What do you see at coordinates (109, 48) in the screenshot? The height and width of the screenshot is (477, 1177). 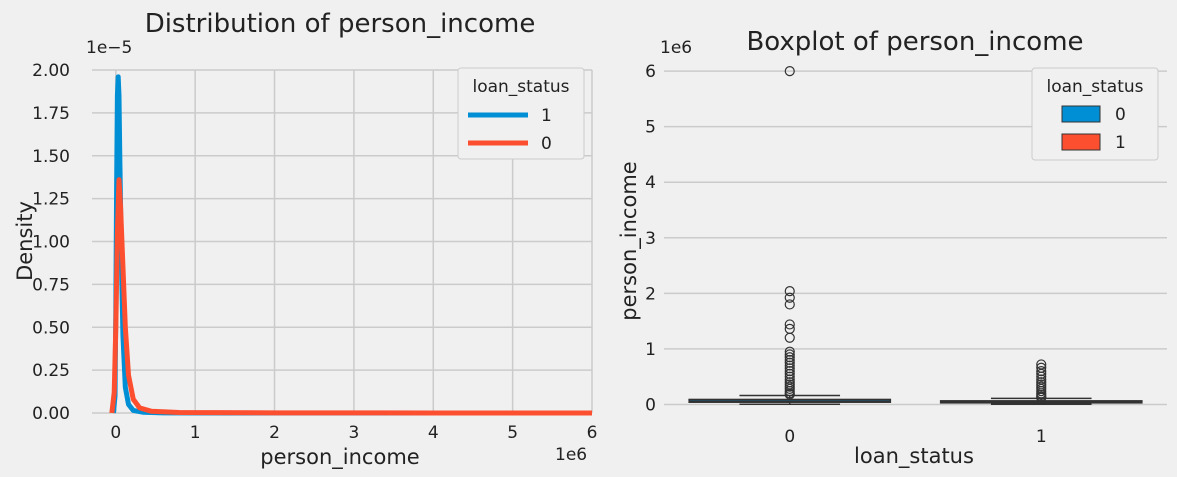 I see `density-y-multiplier: 1e−5` at bounding box center [109, 48].